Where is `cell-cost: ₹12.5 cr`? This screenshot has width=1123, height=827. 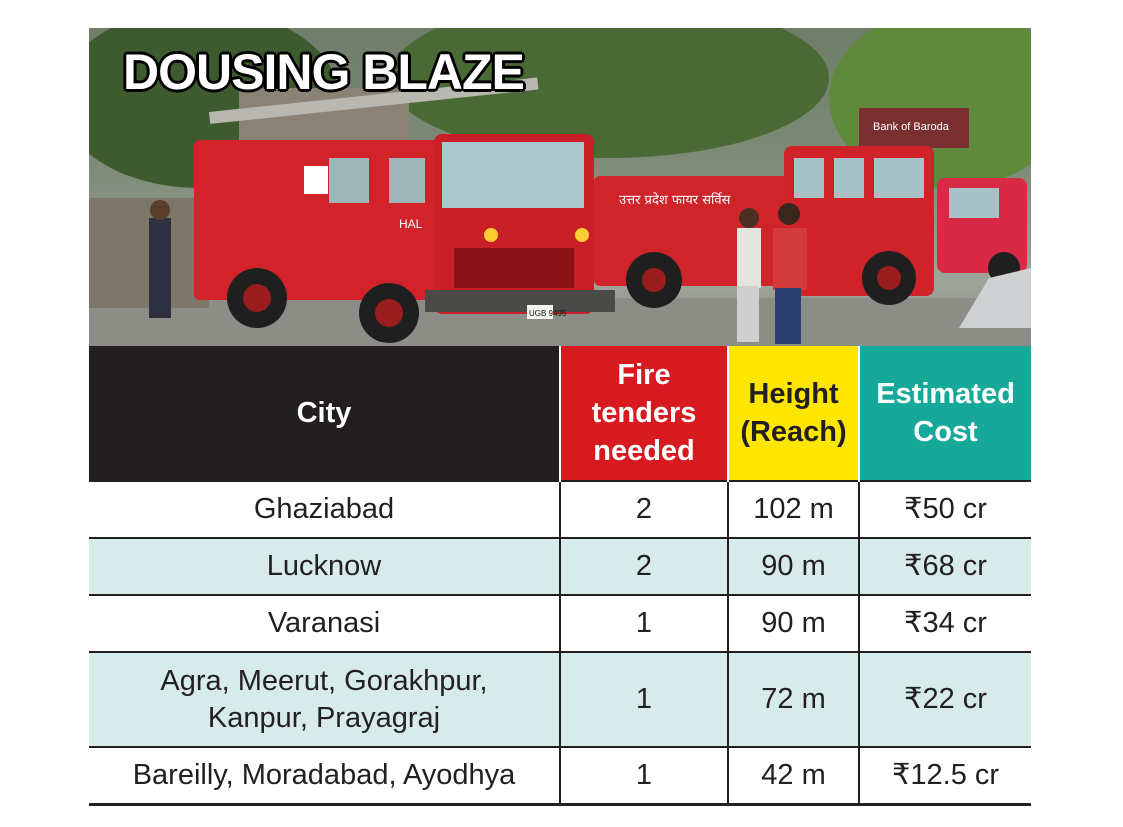
cell-cost: ₹12.5 cr is located at coordinates (944, 776).